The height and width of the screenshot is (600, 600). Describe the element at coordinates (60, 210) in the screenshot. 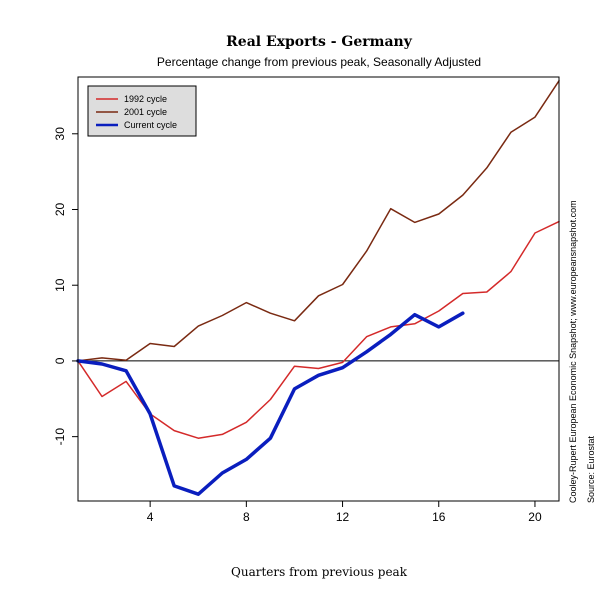

I see `y-tick-label: 20` at that location.